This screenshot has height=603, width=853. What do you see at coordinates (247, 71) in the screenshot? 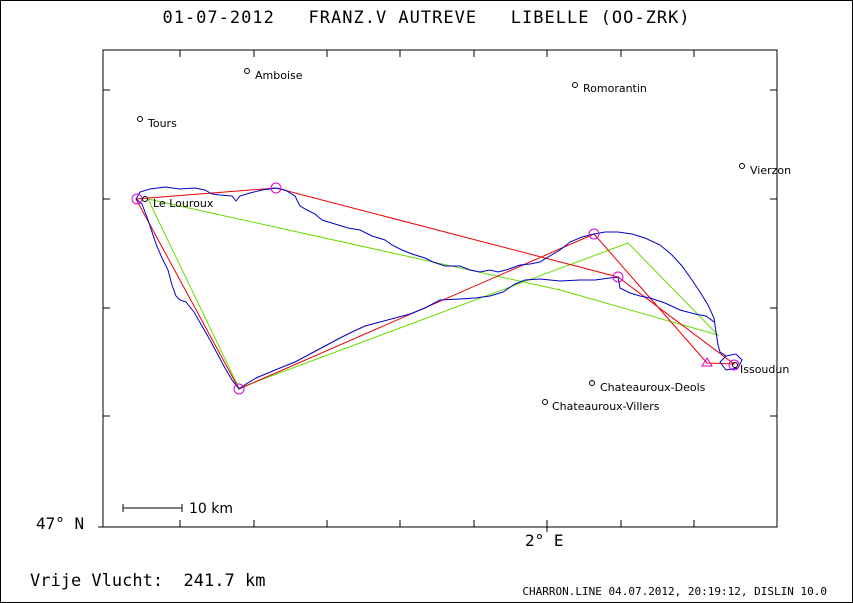
I see `amboise-marker` at bounding box center [247, 71].